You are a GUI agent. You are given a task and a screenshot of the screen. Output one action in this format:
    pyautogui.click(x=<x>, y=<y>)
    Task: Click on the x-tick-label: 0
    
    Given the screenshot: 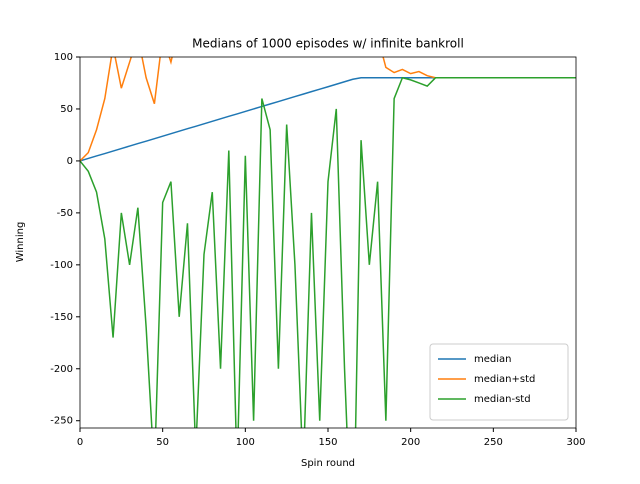 What is the action you would take?
    pyautogui.click(x=80, y=442)
    